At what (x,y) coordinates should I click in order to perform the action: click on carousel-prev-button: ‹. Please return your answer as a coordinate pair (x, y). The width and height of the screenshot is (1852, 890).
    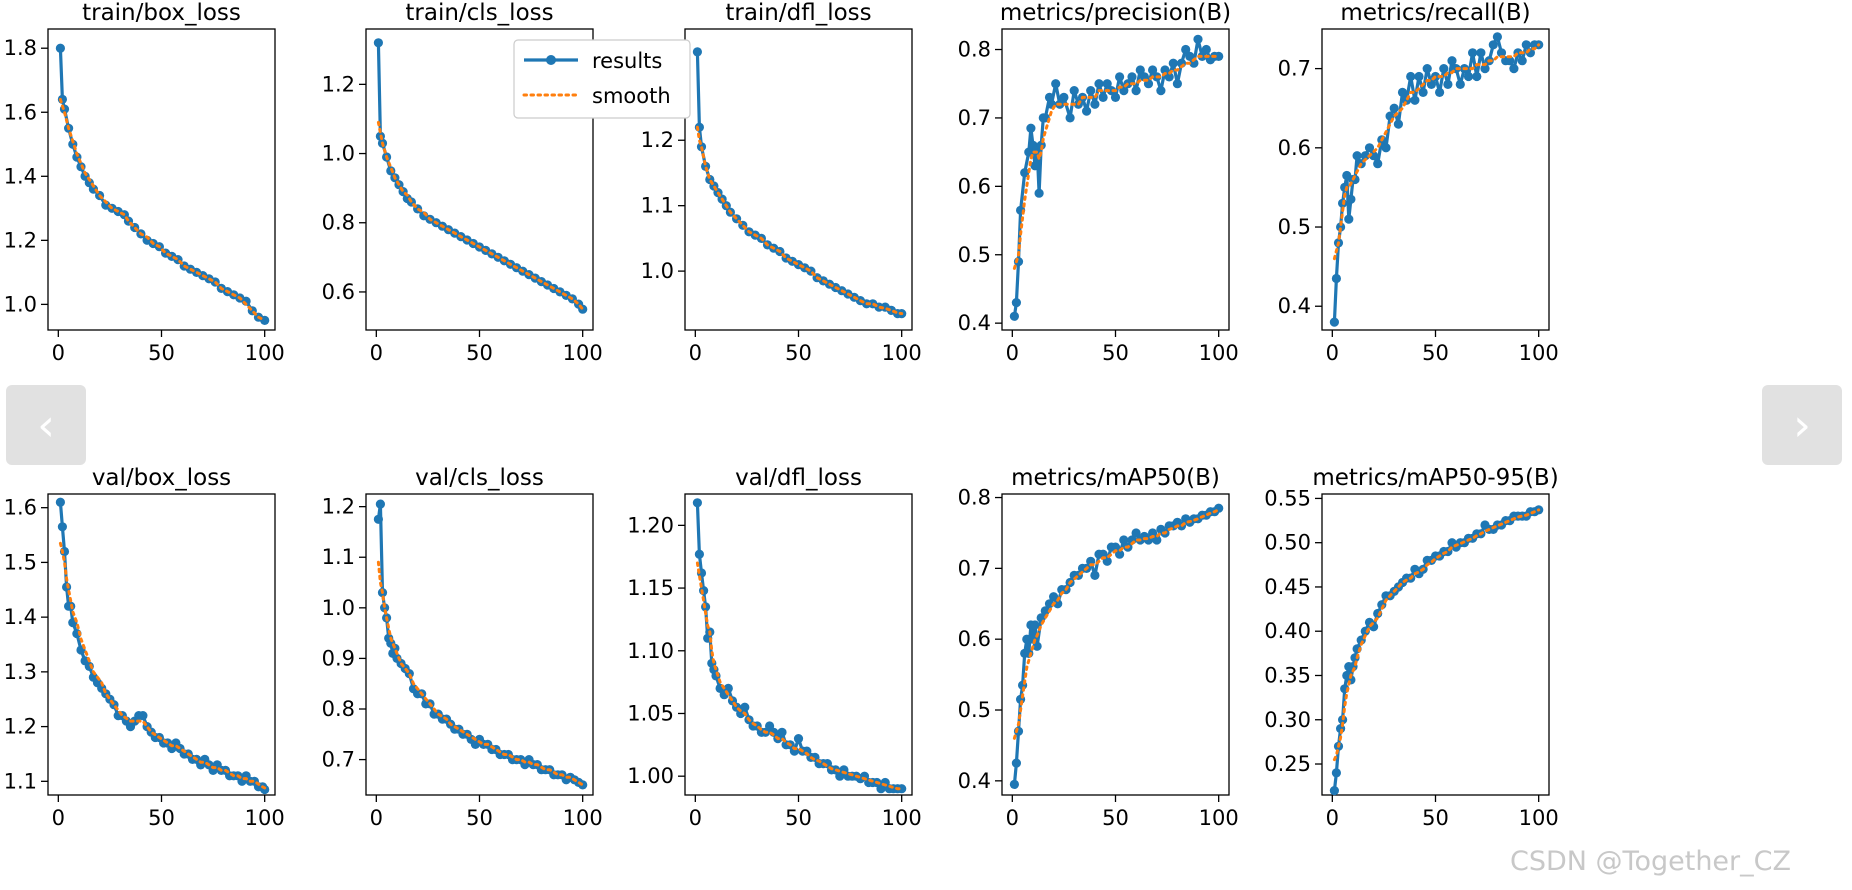
    Looking at the image, I should click on (46, 425).